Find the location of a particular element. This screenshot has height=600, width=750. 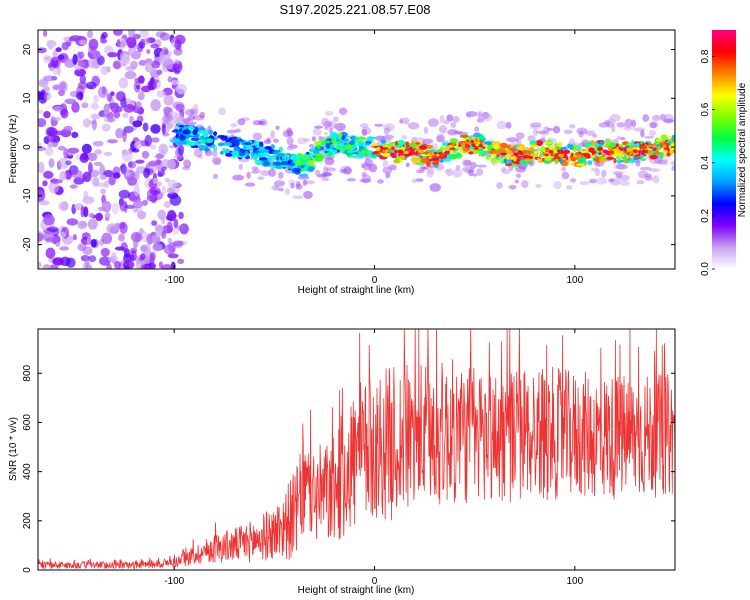

spectrogram-xlabel: Height of straight line (km) is located at coordinates (356, 290).